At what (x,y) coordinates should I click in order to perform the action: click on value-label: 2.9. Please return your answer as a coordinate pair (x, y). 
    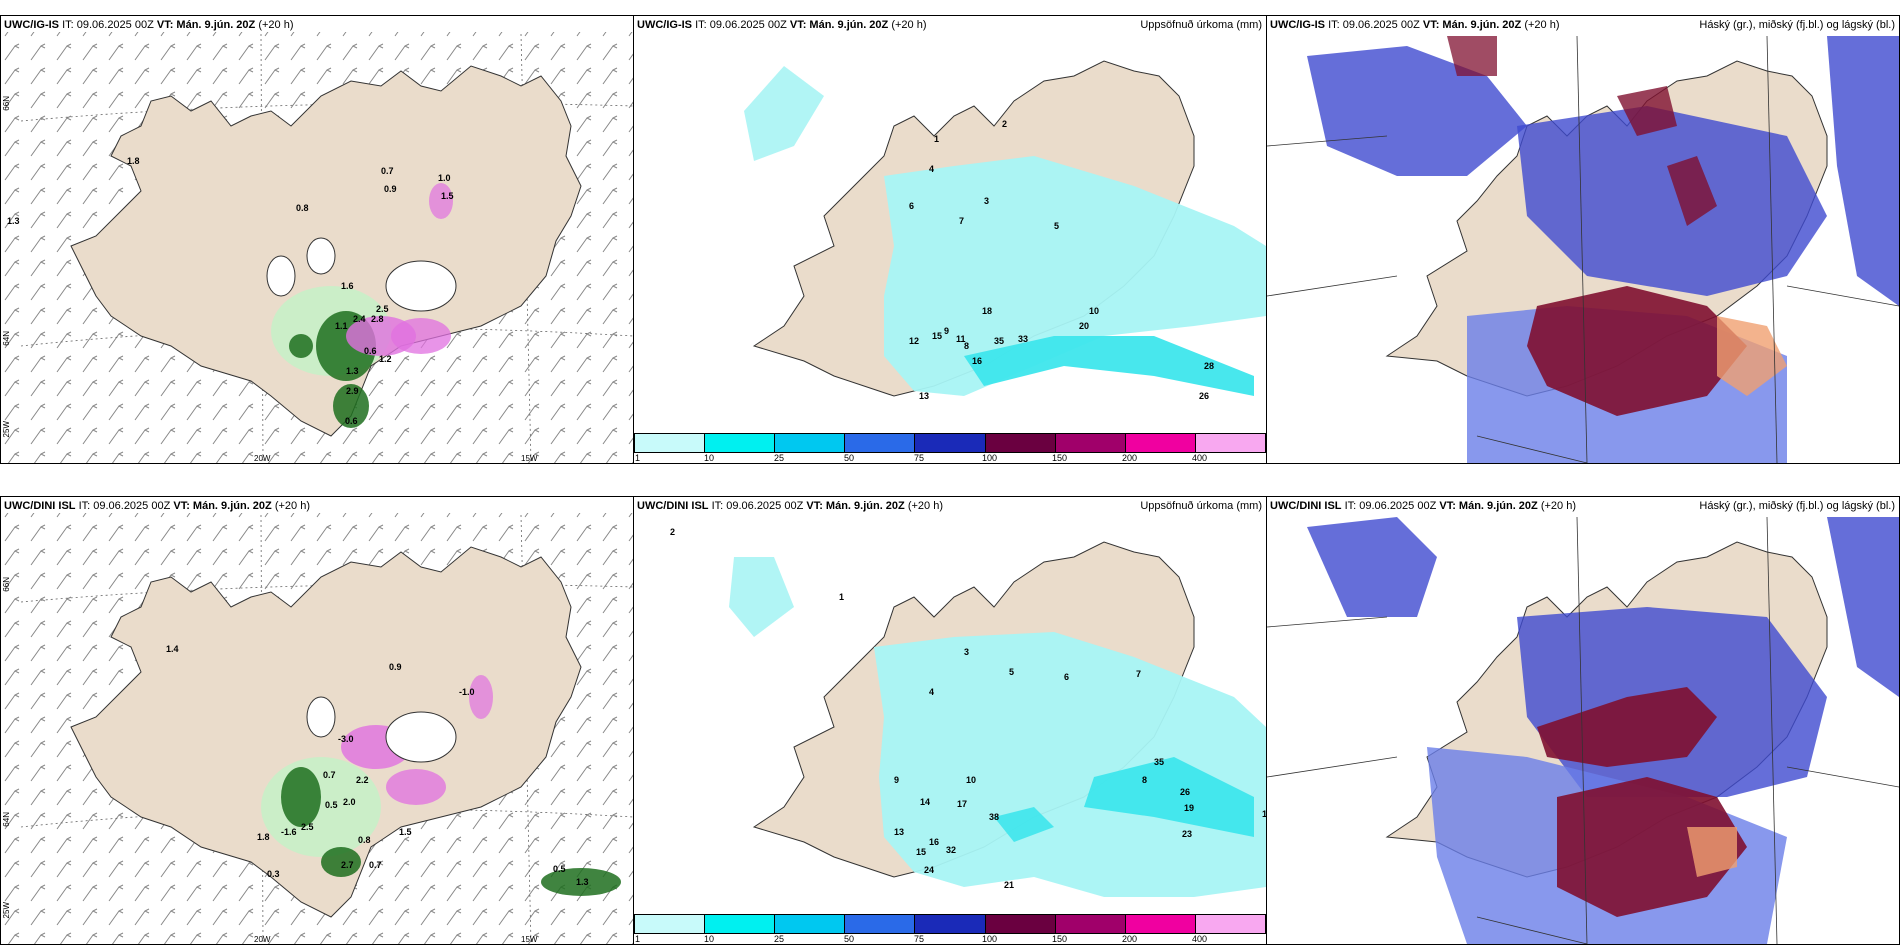
    Looking at the image, I should click on (352, 391).